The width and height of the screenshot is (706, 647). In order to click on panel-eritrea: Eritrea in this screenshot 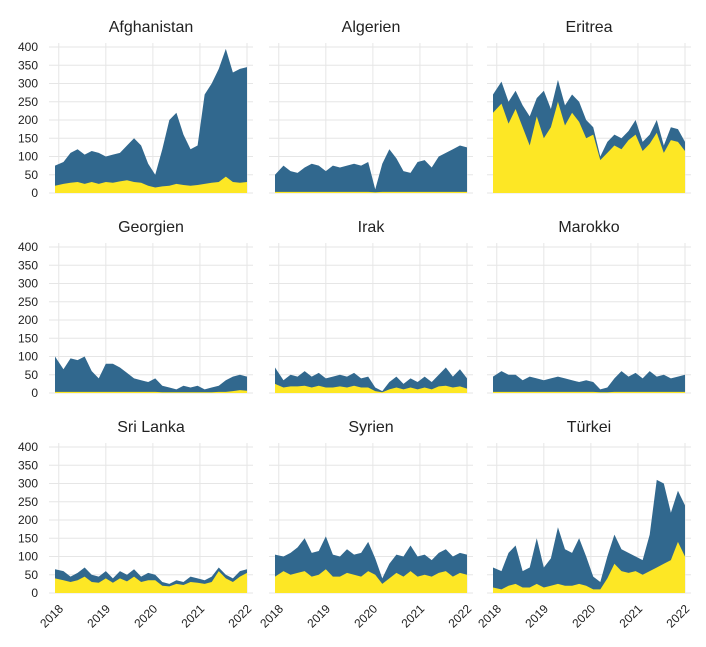, I will do `click(589, 106)`.